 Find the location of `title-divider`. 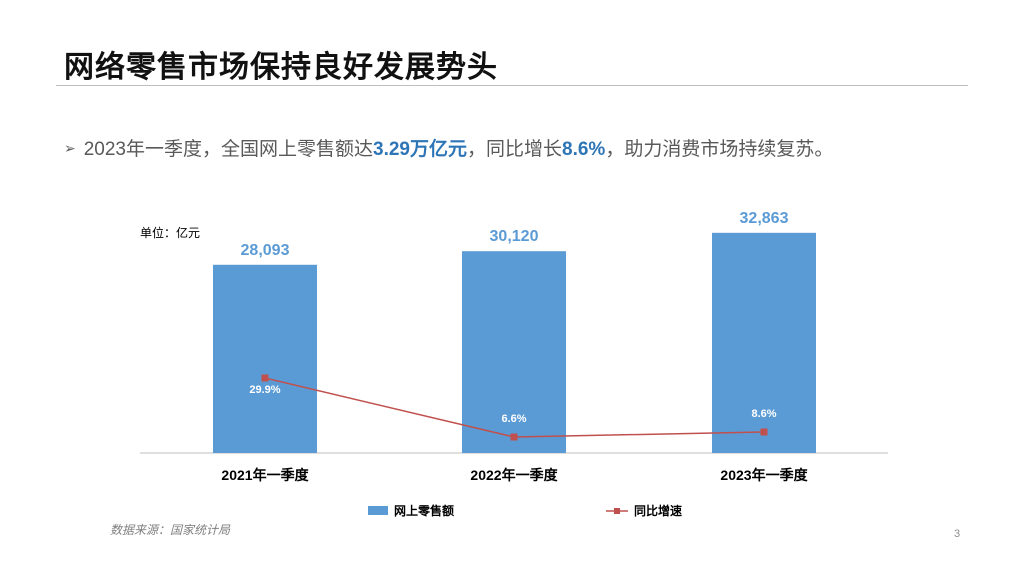

title-divider is located at coordinates (512, 85).